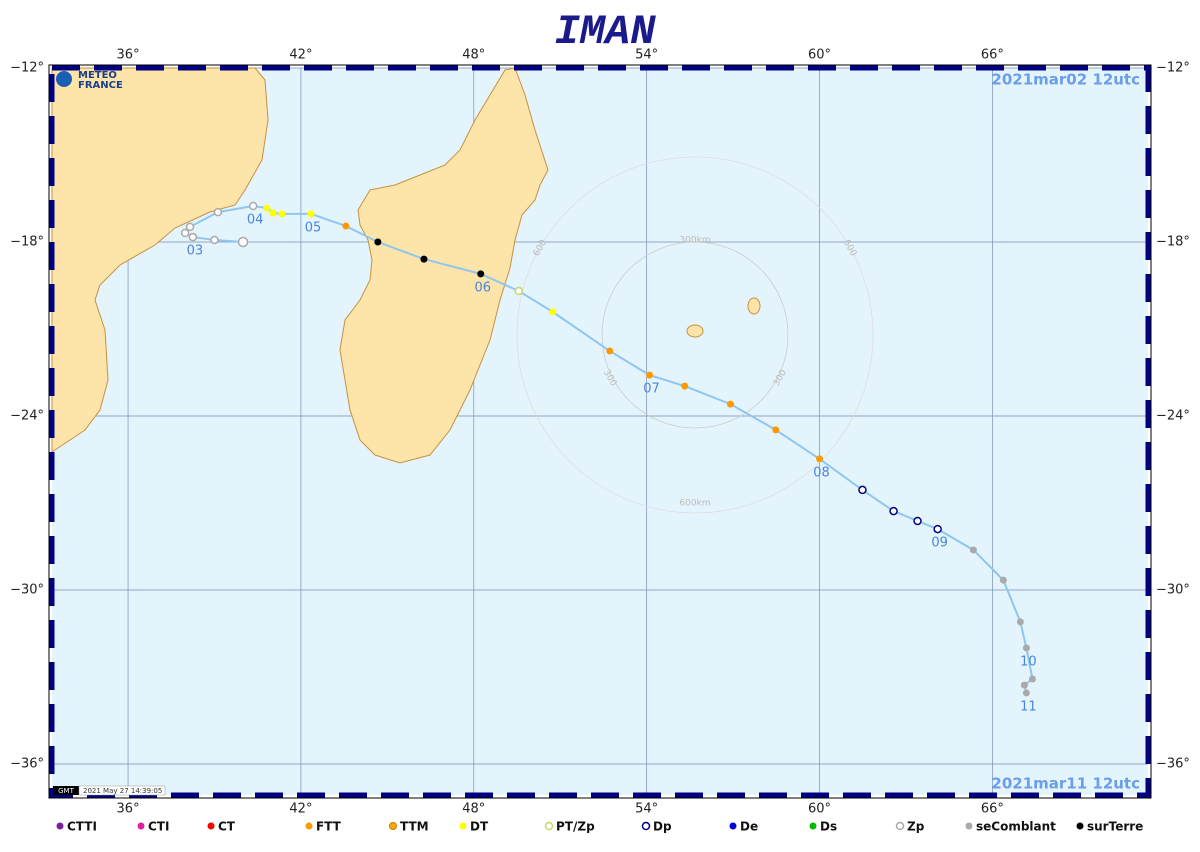 Image resolution: width=1200 pixels, height=852 pixels. Describe the element at coordinates (575, 827) in the screenshot. I see `legend-label: PT/Zp` at that location.